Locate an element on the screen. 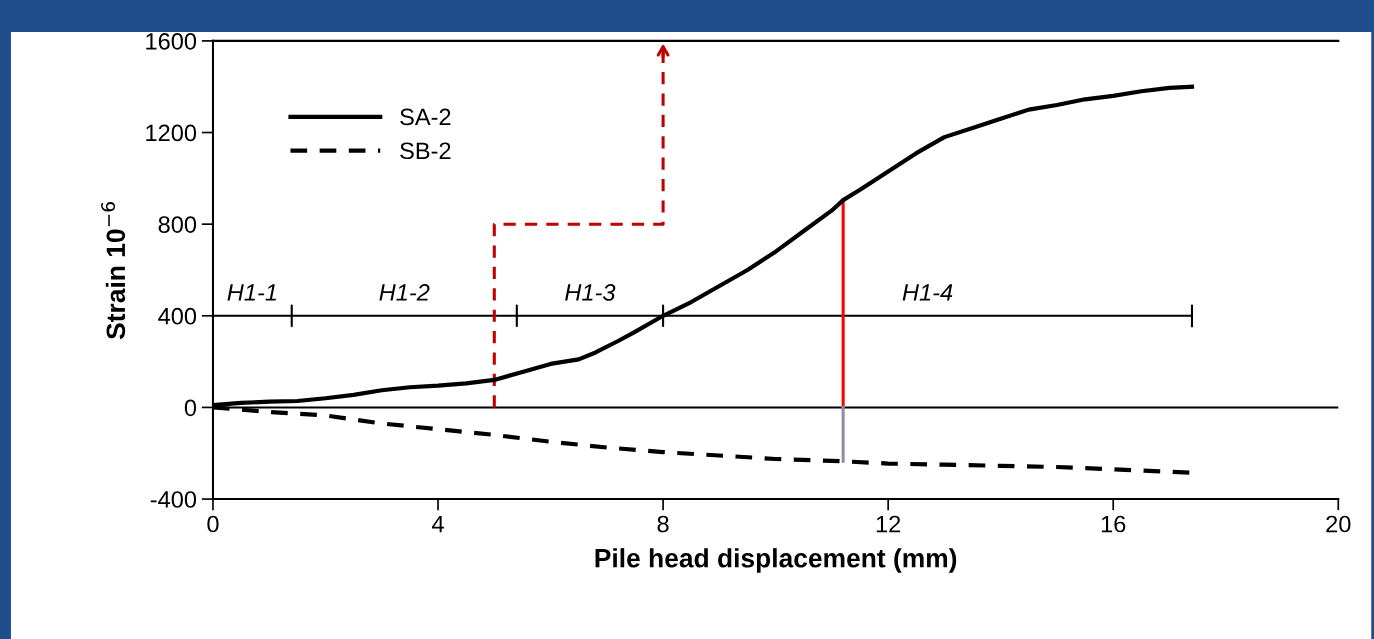  annotation: H1-4 is located at coordinates (927, 292).